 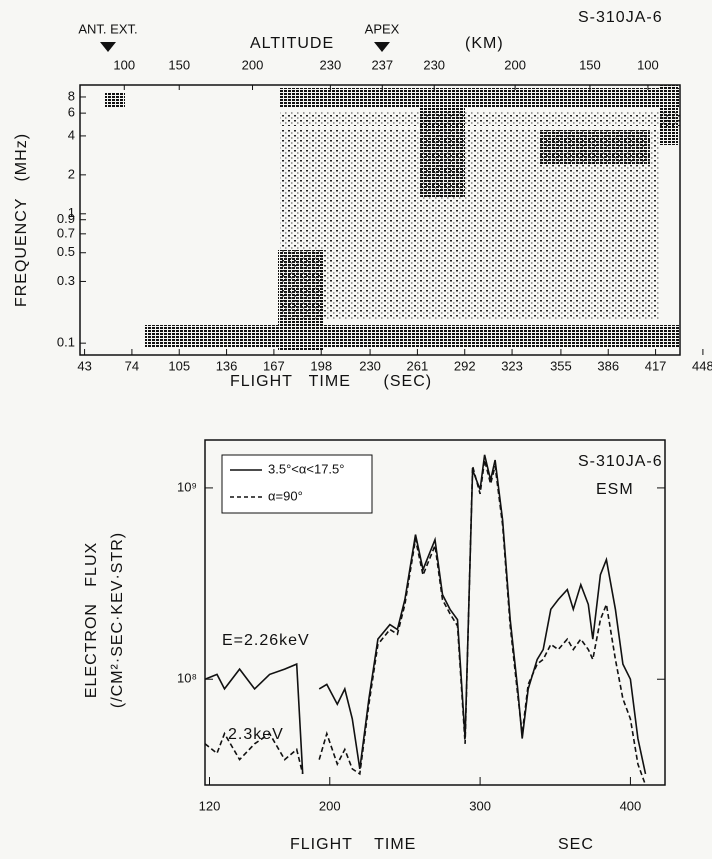 I want to click on legend: 3.5°<α<17.5° α=90°, so click(x=297, y=484).